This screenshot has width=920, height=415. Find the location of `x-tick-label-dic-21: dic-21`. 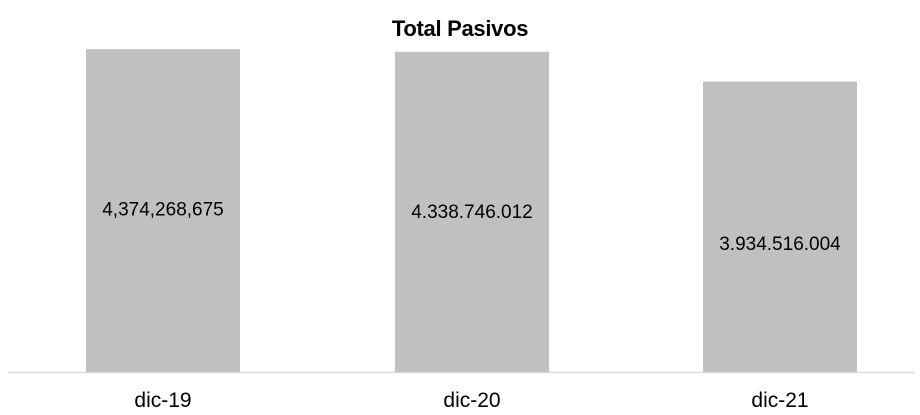

x-tick-label-dic-21: dic-21 is located at coordinates (779, 400).